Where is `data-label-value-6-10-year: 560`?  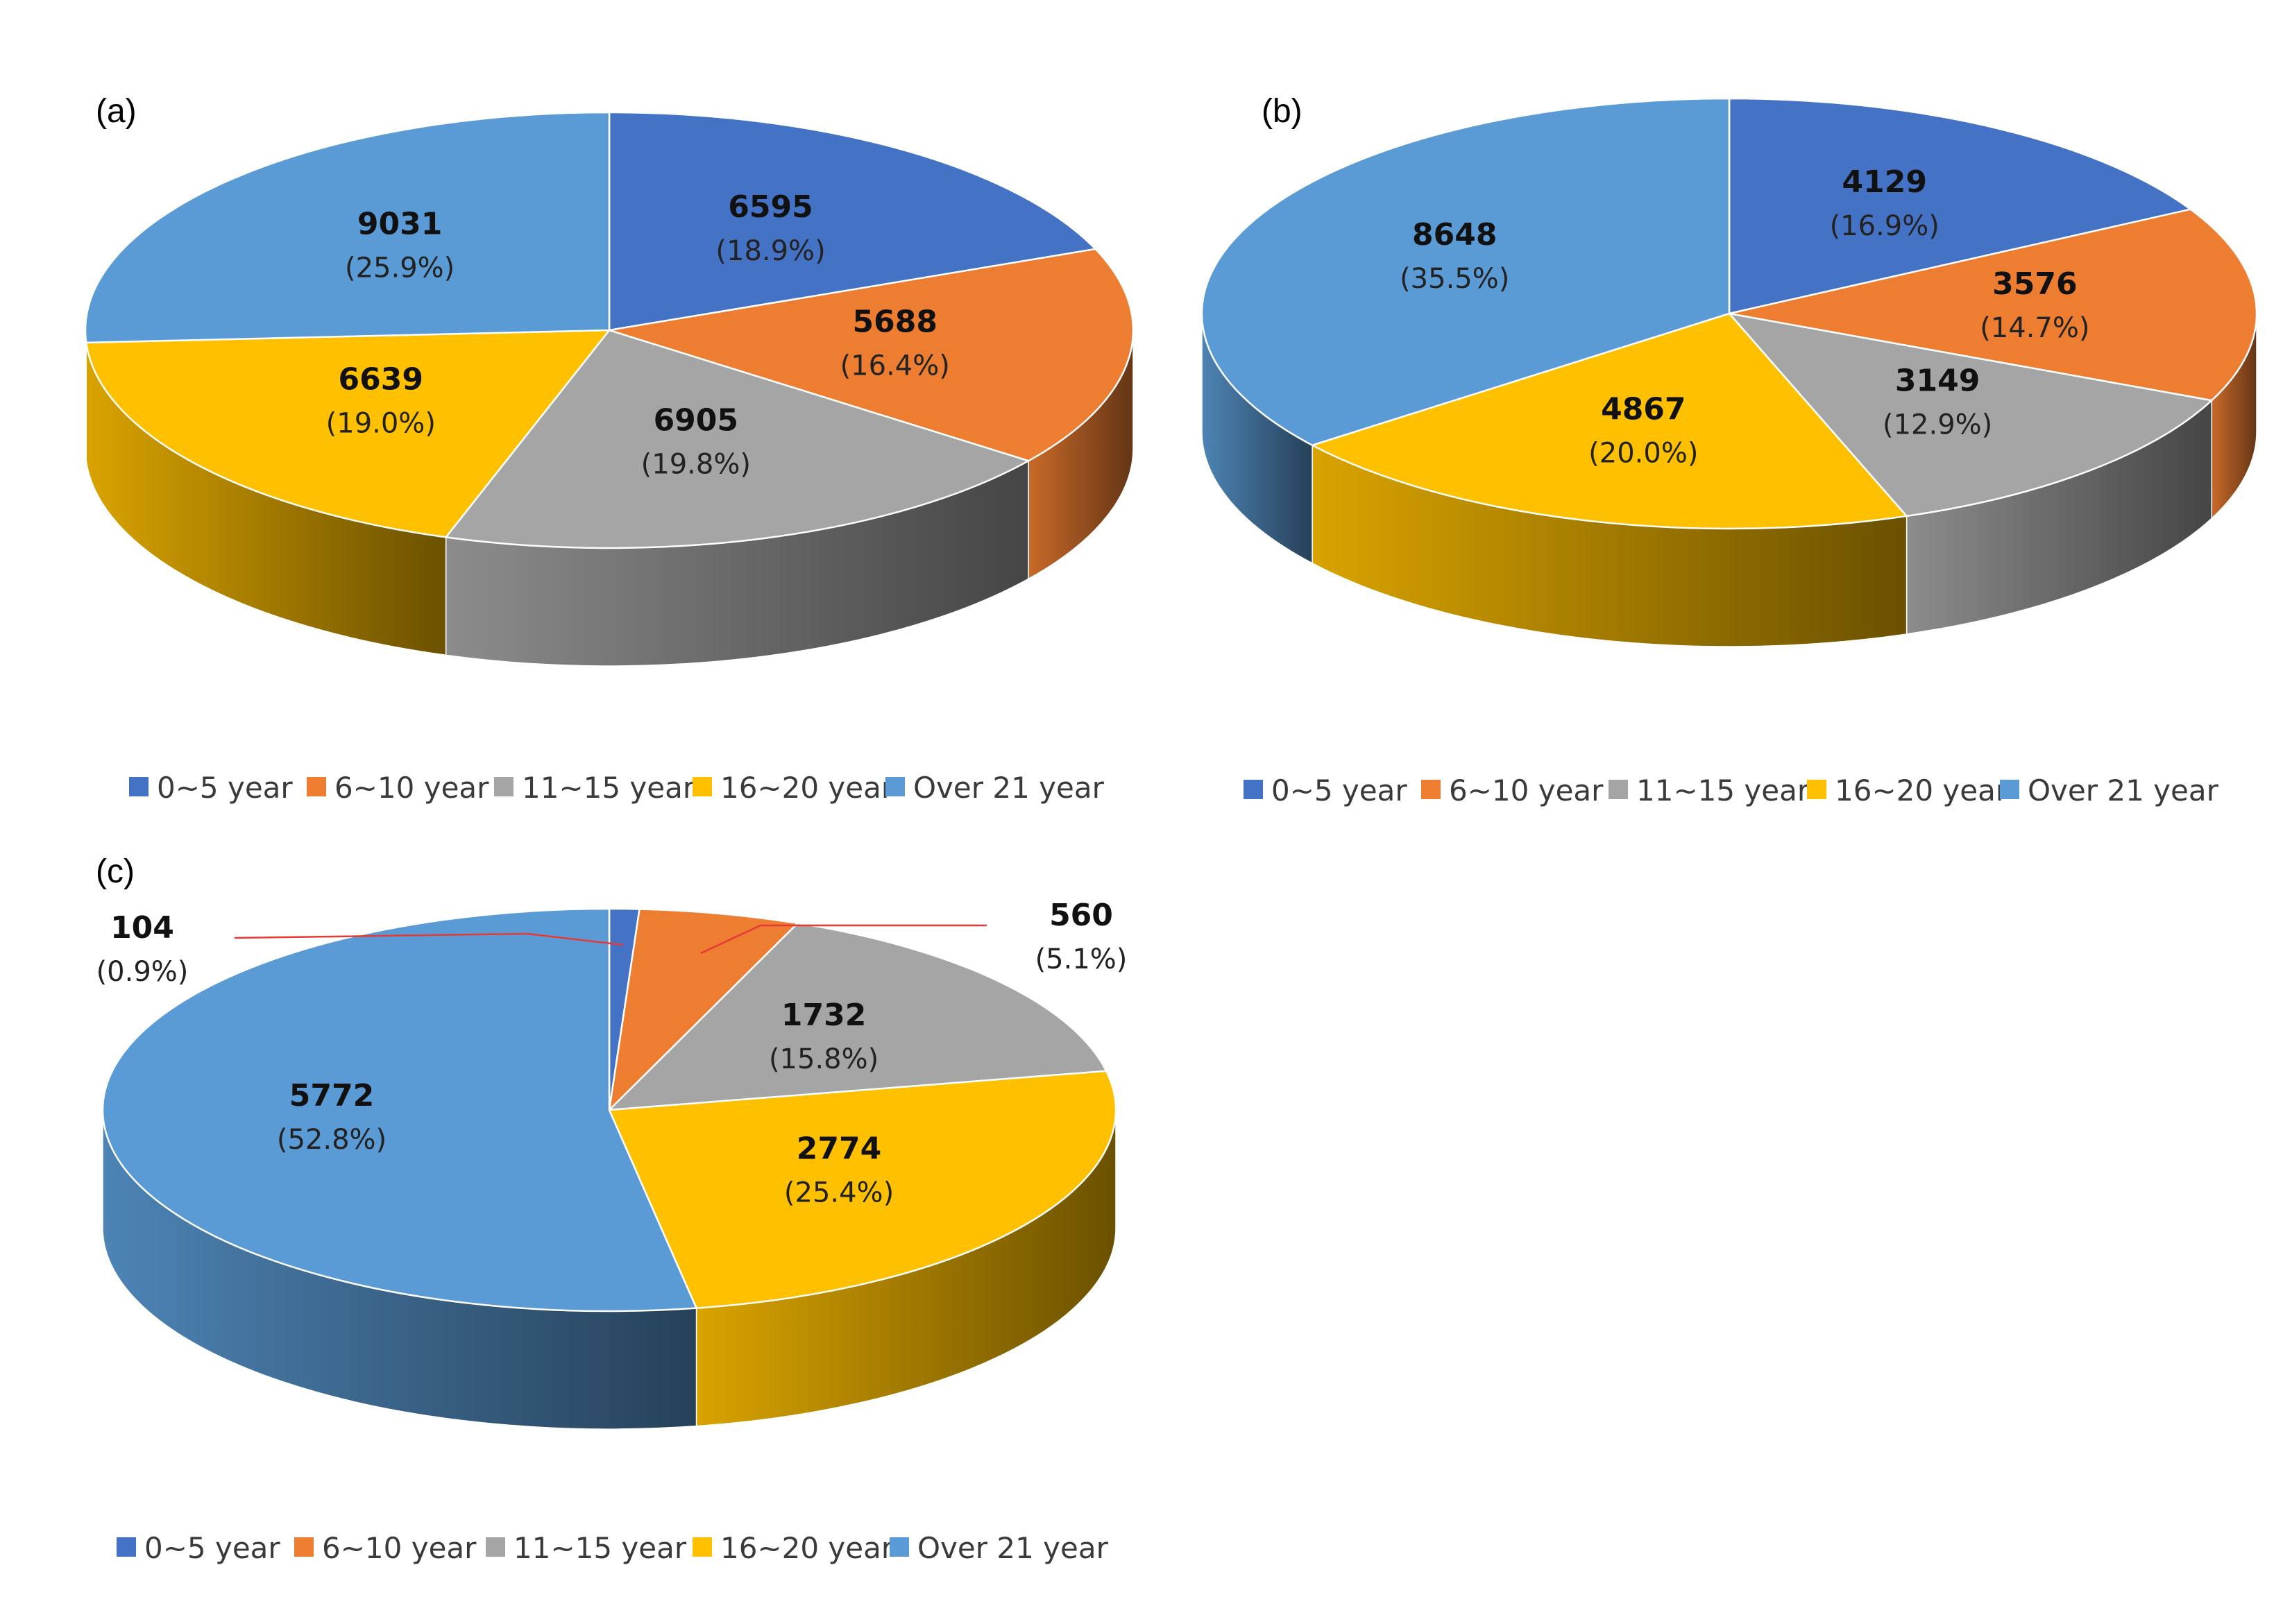 data-label-value-6-10-year: 560 is located at coordinates (1081, 916).